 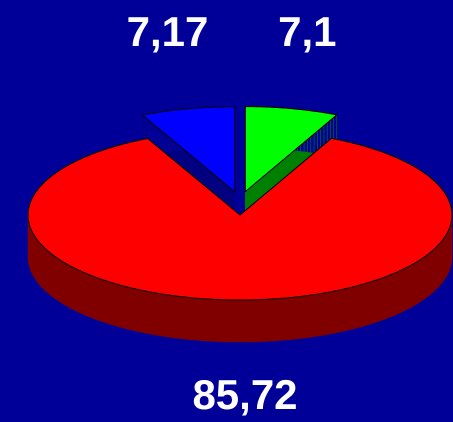 What do you see at coordinates (168, 31) in the screenshot?
I see `data-label: 7,17` at bounding box center [168, 31].